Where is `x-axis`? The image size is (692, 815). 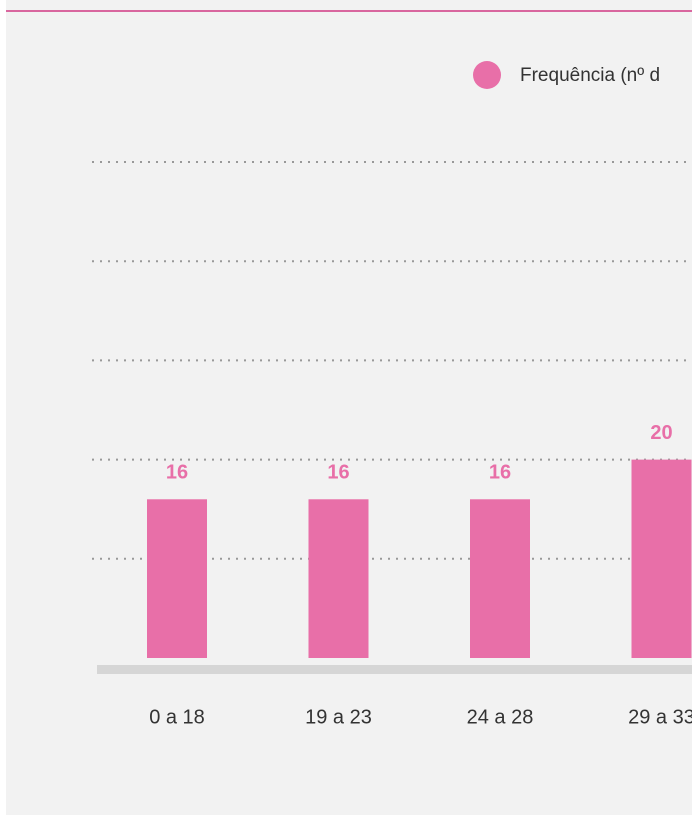 x-axis is located at coordinates (394, 669).